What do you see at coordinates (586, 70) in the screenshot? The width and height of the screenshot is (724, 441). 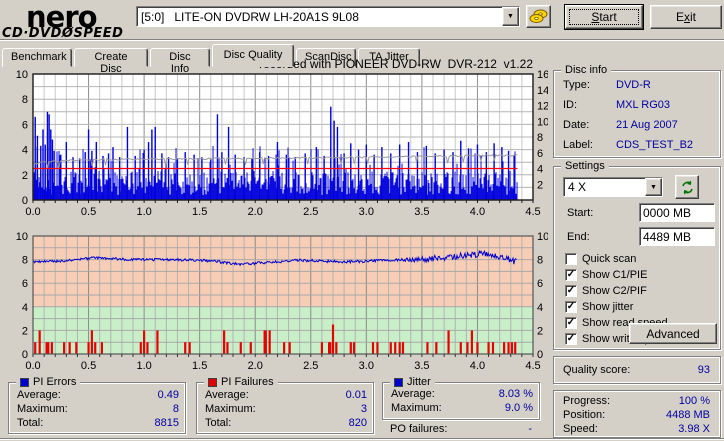 I see `disc-info-title: Disc info` at bounding box center [586, 70].